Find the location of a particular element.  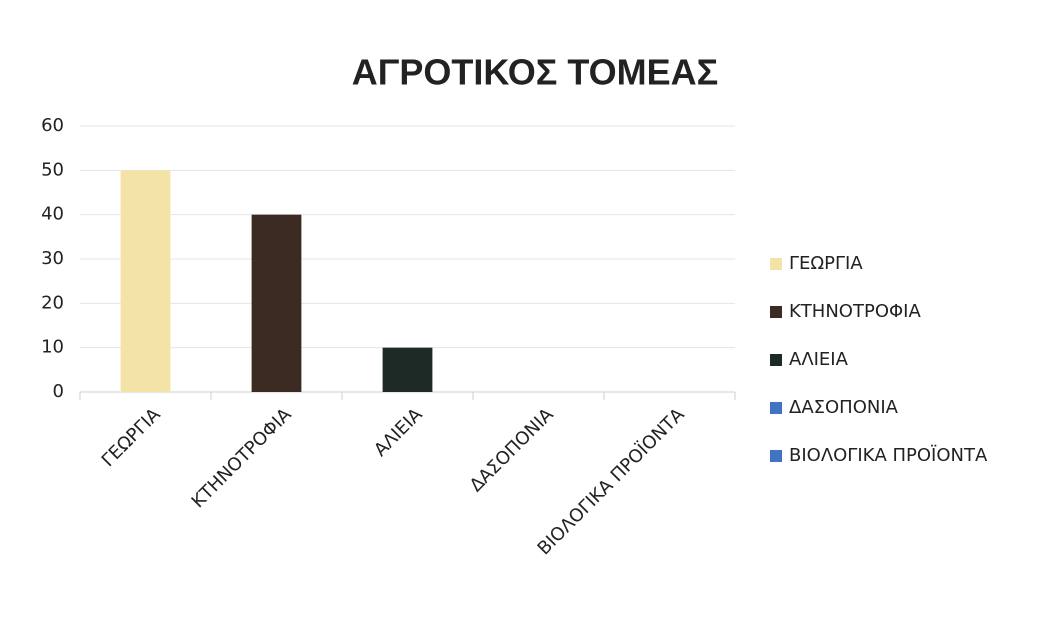

y-tick-label: 40 is located at coordinates (52, 214).